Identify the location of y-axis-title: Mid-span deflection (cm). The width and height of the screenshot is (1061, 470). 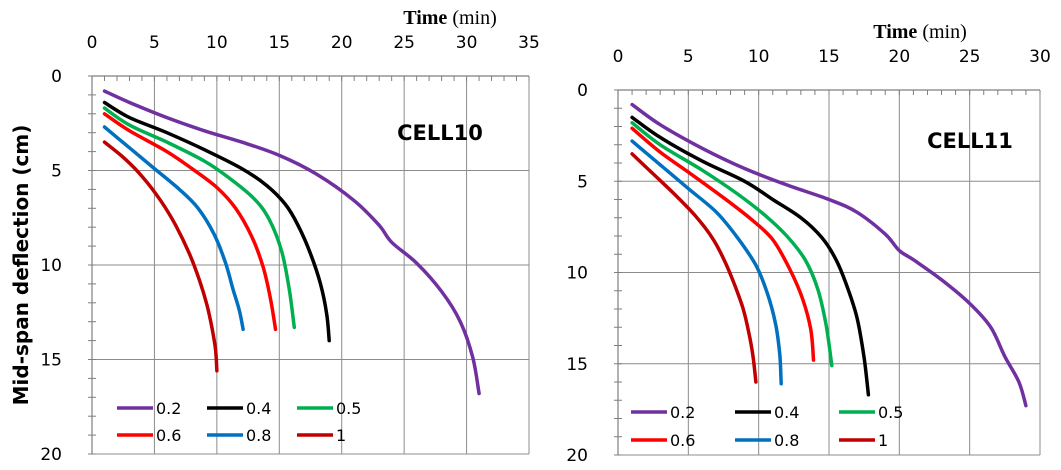
(21, 265).